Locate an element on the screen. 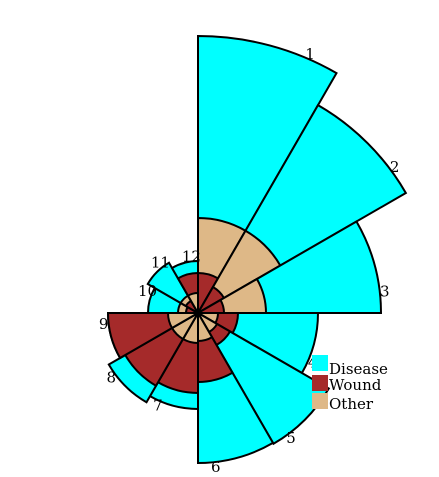 This screenshot has width=439, height=477. legend-item-disease: Disease is located at coordinates (350, 366).